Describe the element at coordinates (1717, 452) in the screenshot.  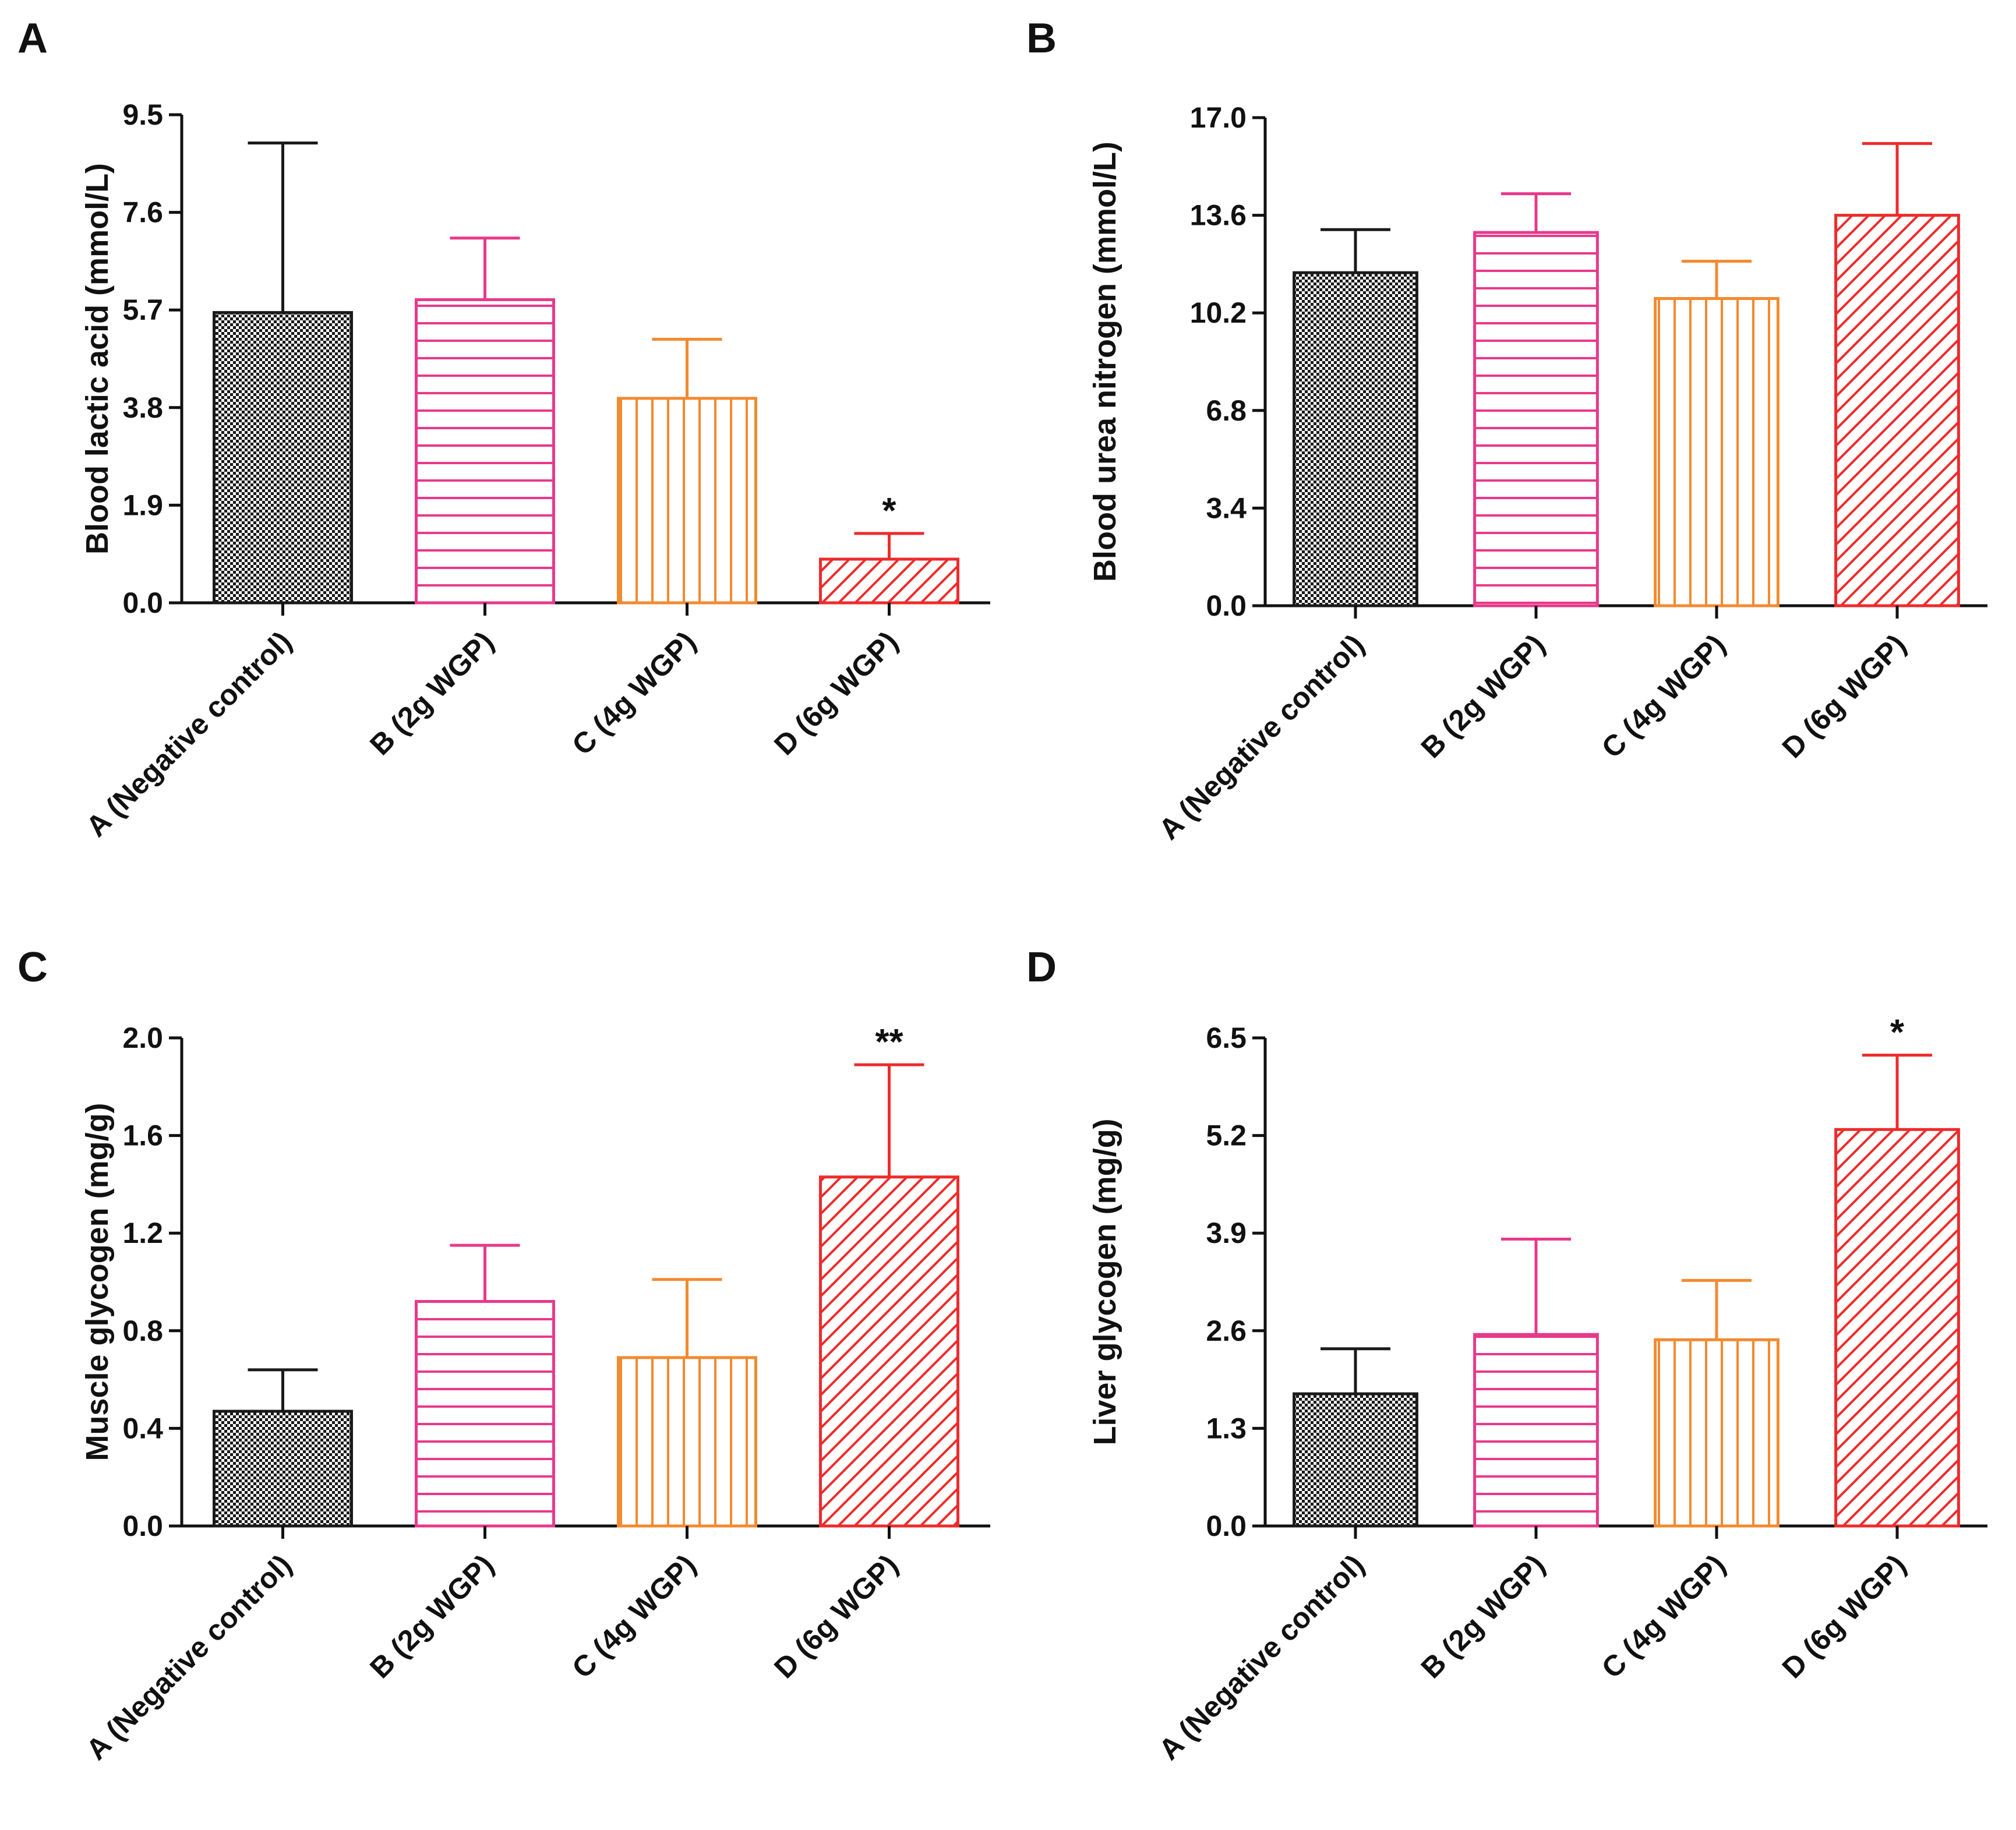
I see `panel-b-bar-c` at that location.